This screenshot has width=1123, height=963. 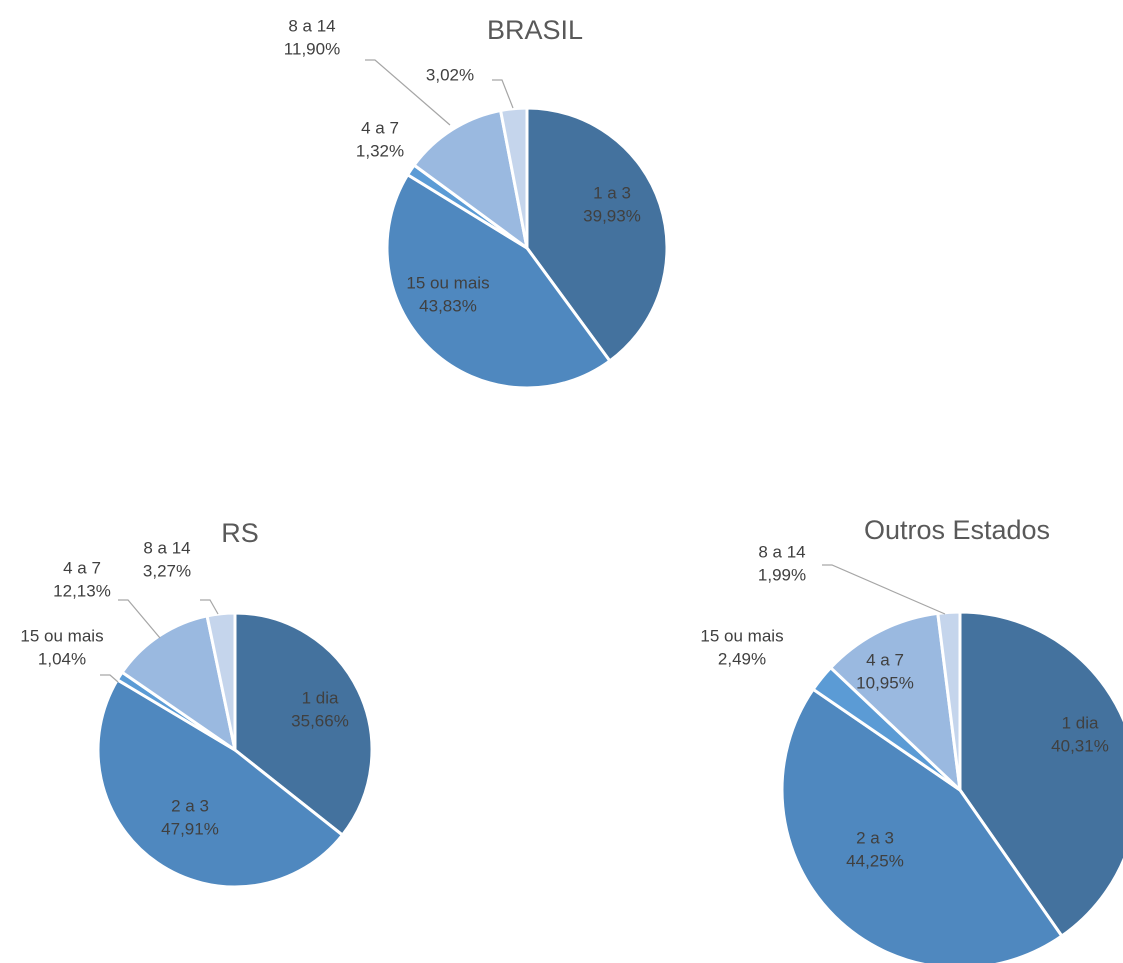 What do you see at coordinates (190, 828) in the screenshot?
I see `value-label: 47,91%` at bounding box center [190, 828].